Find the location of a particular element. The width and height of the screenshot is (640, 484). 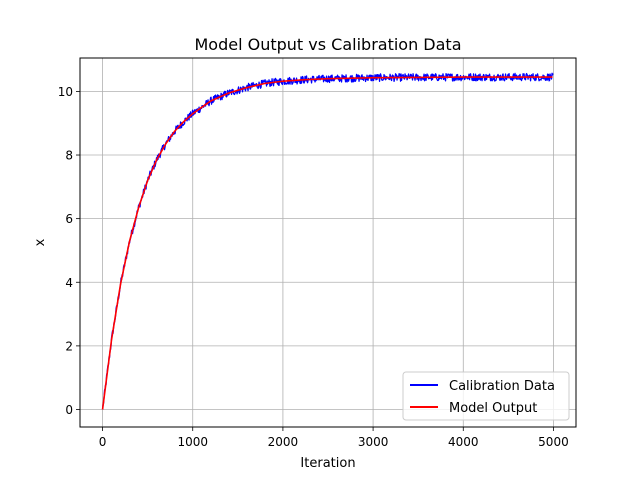

legend: Calibration Data Model Output is located at coordinates (486, 396).